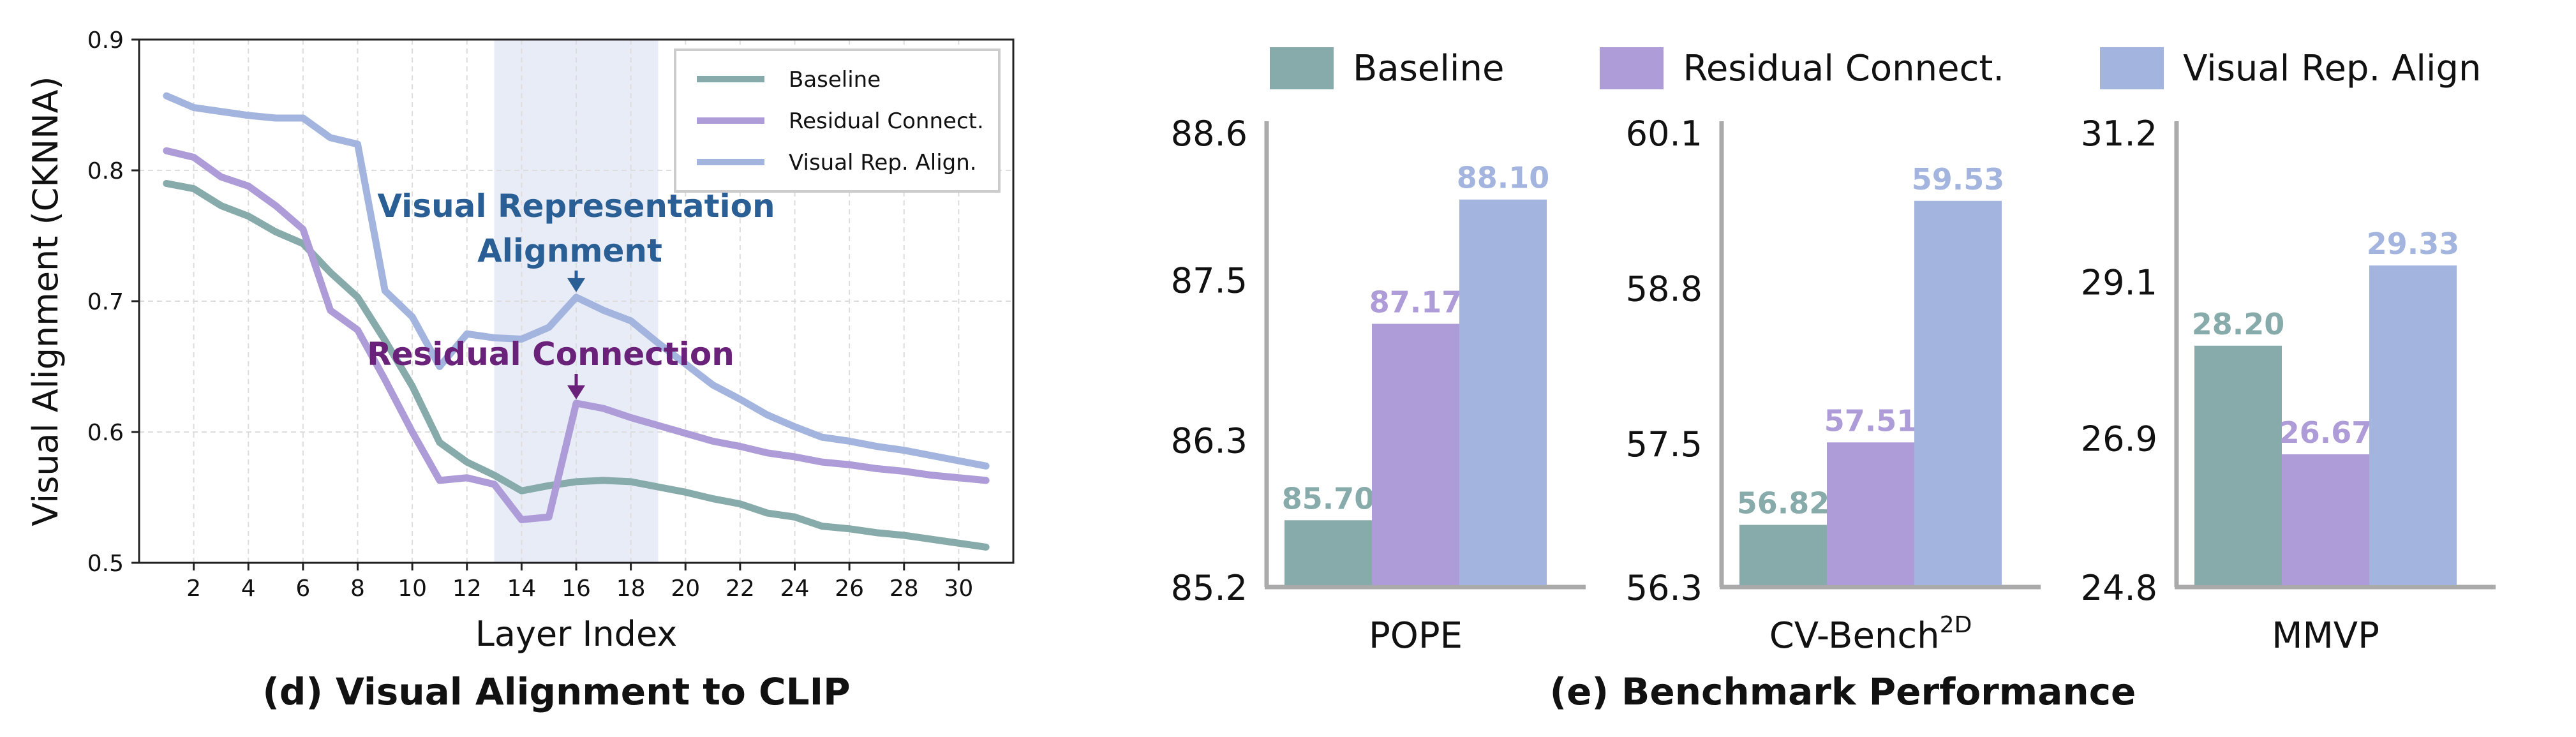 The width and height of the screenshot is (2576, 737). Describe the element at coordinates (46, 301) in the screenshot. I see `y-axis-label: Visual Alignment (CKNNA)` at that location.